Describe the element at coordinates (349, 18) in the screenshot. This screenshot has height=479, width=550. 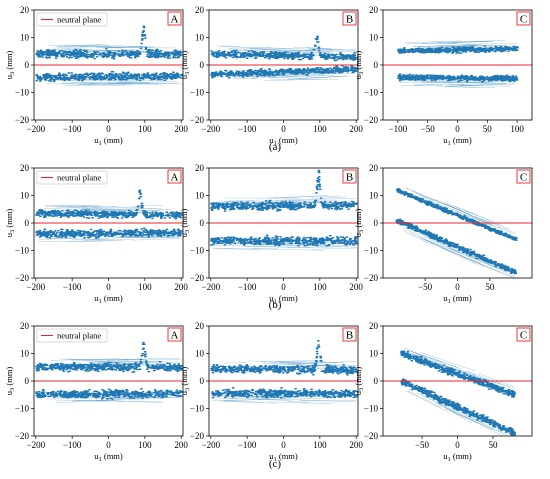
I see `panel-letter-badge: B` at that location.